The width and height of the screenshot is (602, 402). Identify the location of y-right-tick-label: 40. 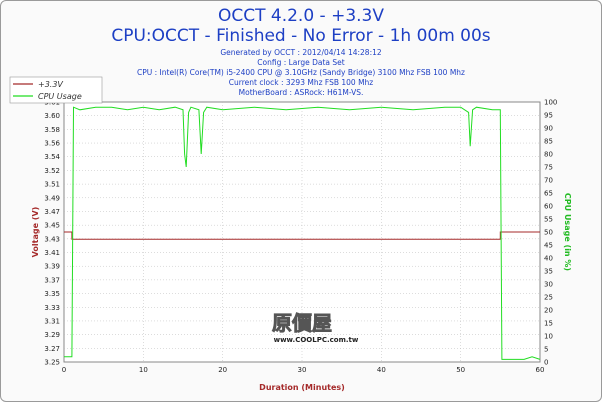
(548, 259).